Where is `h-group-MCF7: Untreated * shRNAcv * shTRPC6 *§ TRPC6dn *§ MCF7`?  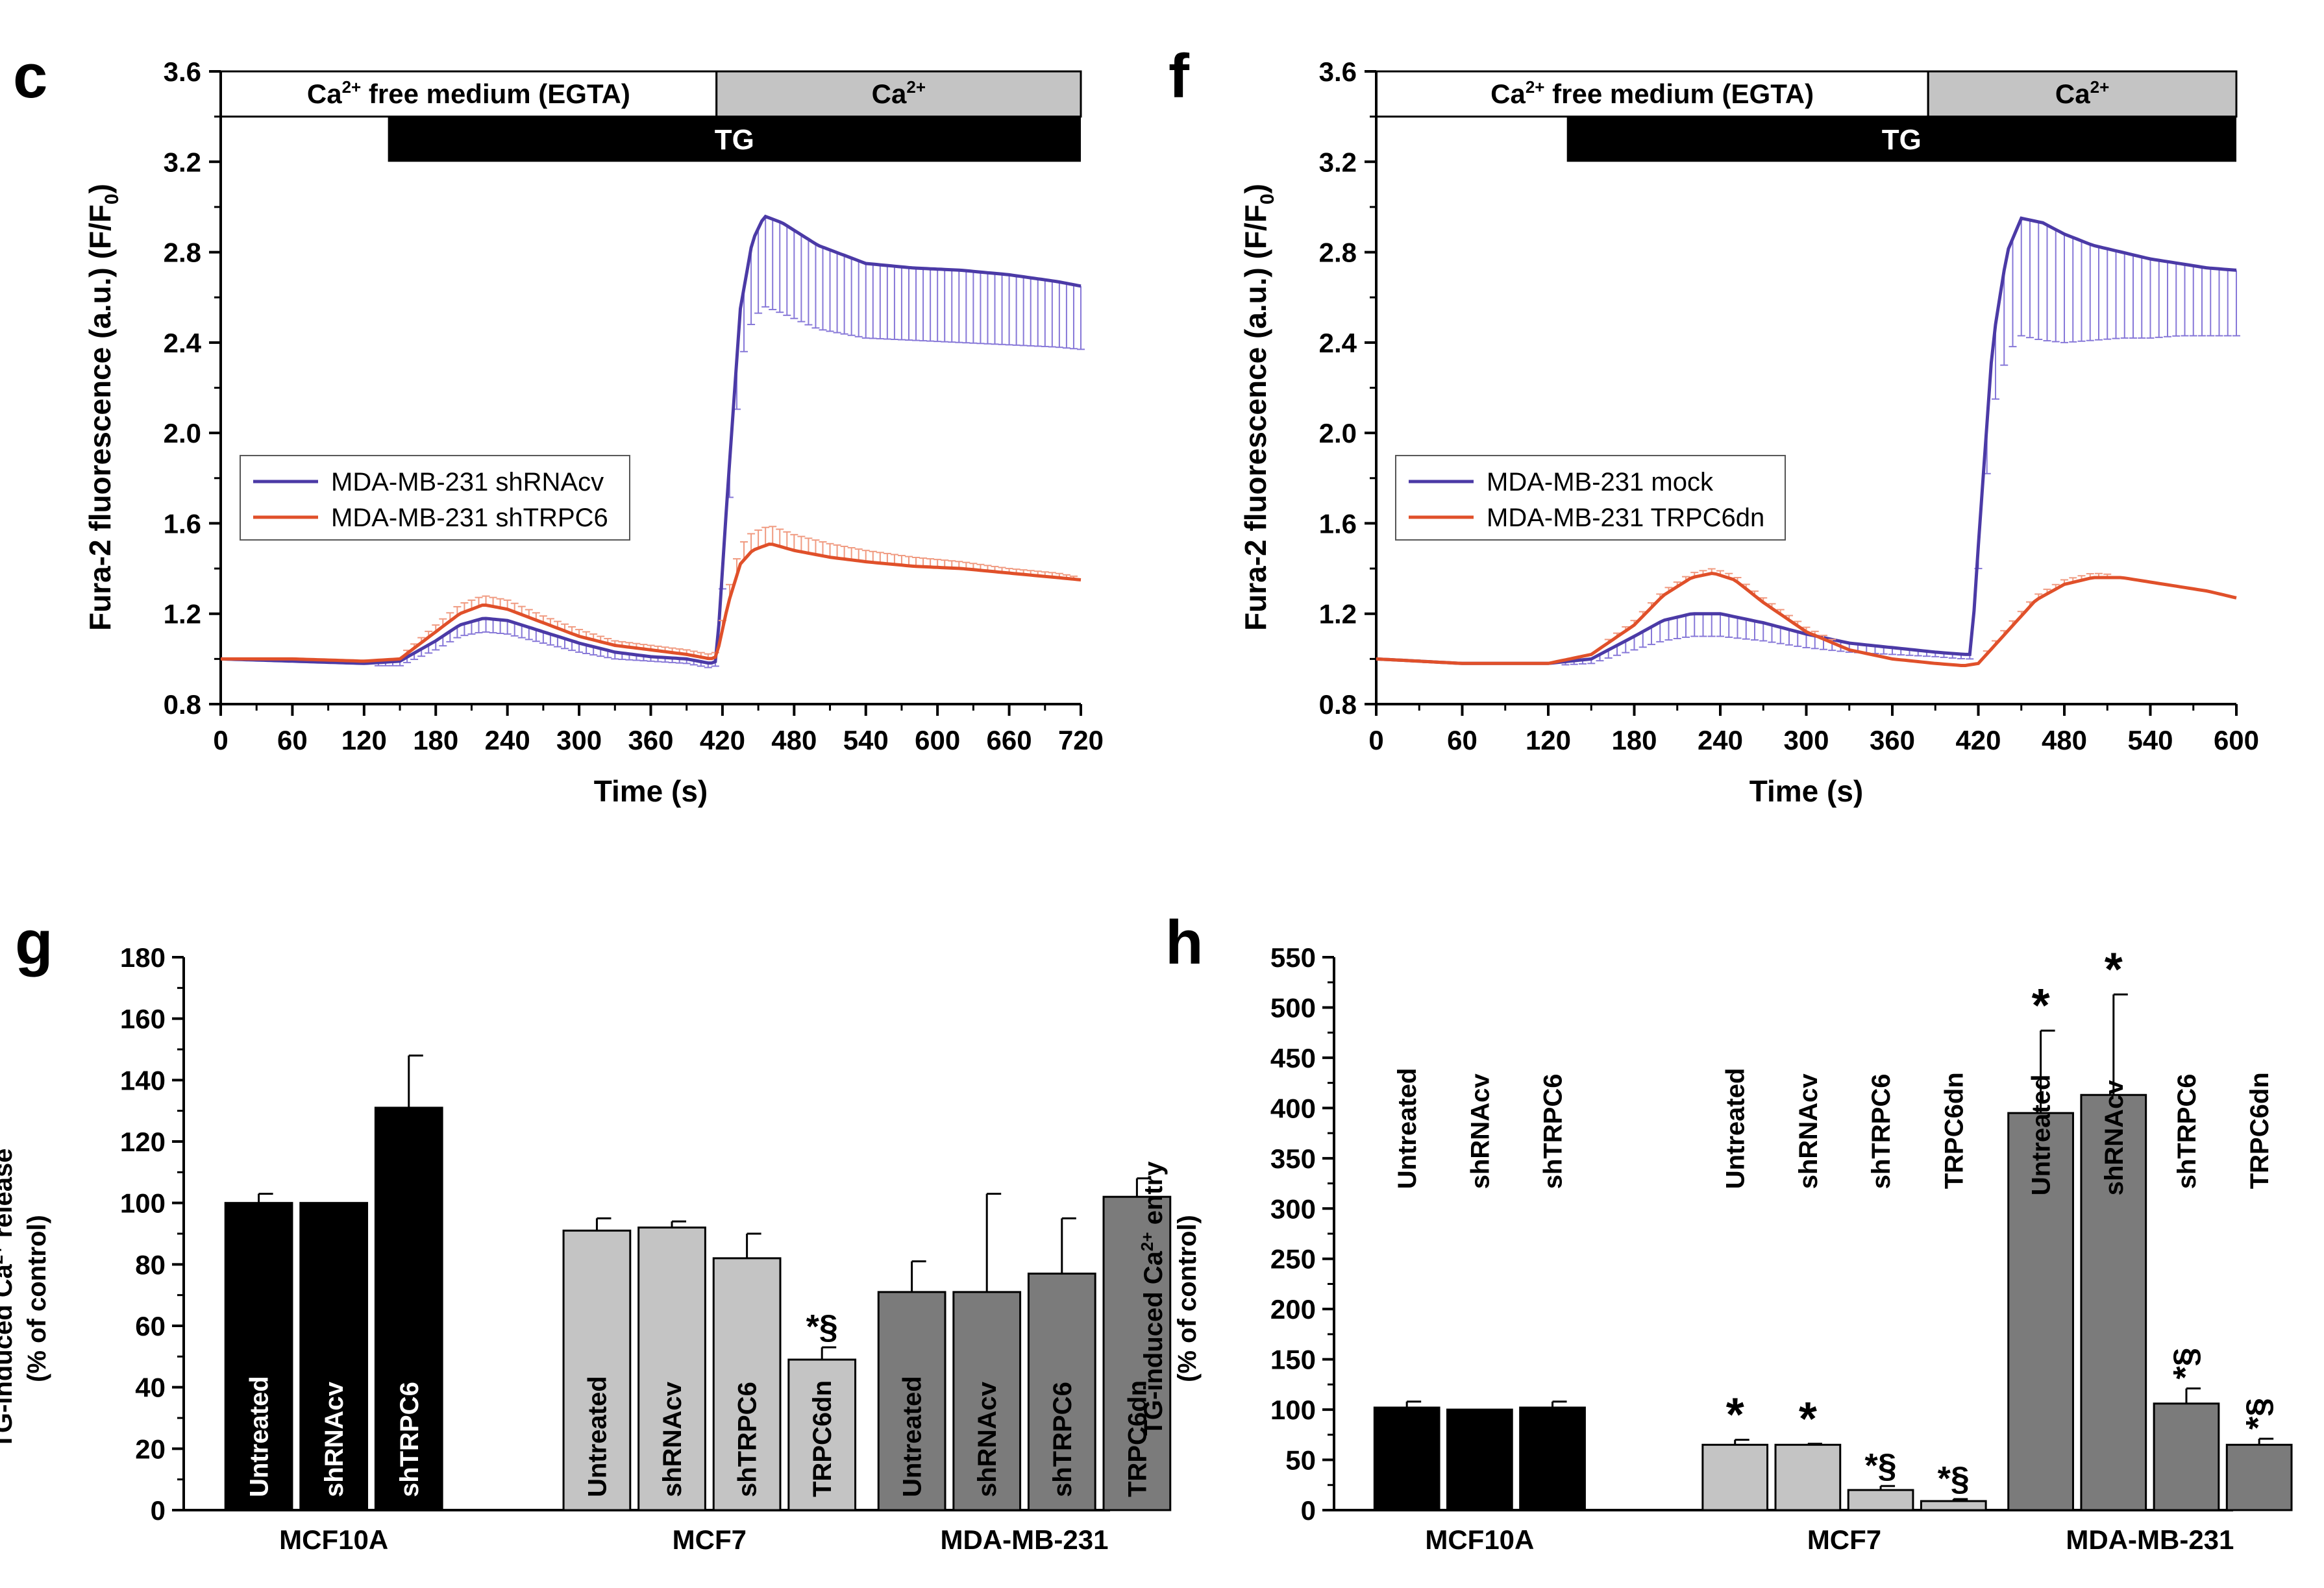
h-group-MCF7: Untreated * shRNAcv * shTRPC6 *§ TRPC6dn *§ MCF7 is located at coordinates (1844, 1311).